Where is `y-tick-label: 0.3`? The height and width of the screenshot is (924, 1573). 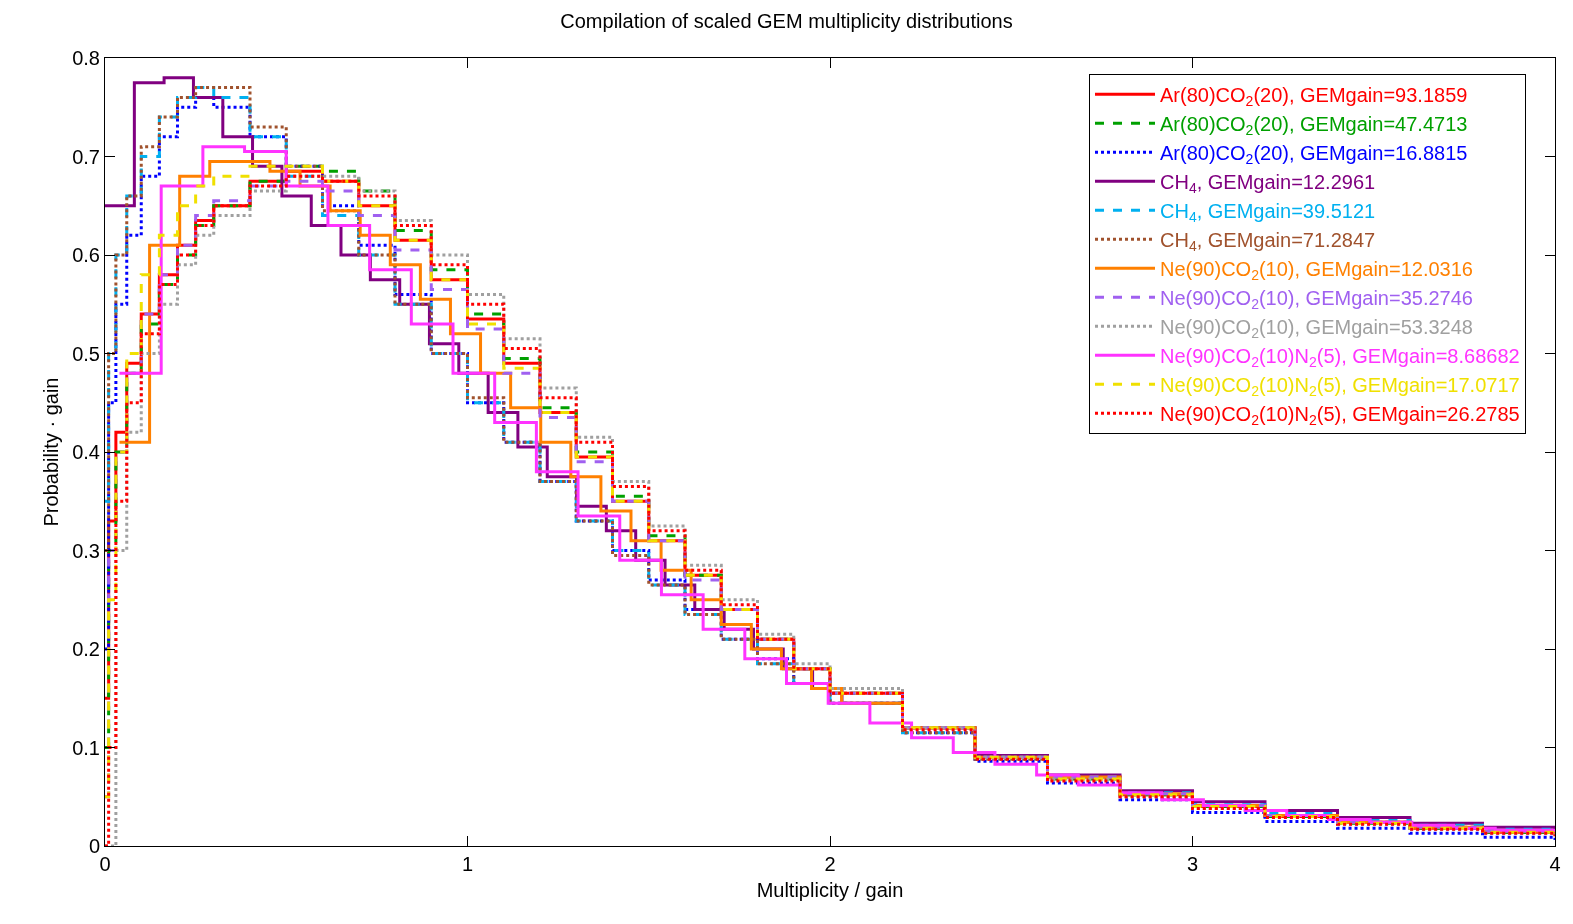
y-tick-label: 0.3 is located at coordinates (86, 550).